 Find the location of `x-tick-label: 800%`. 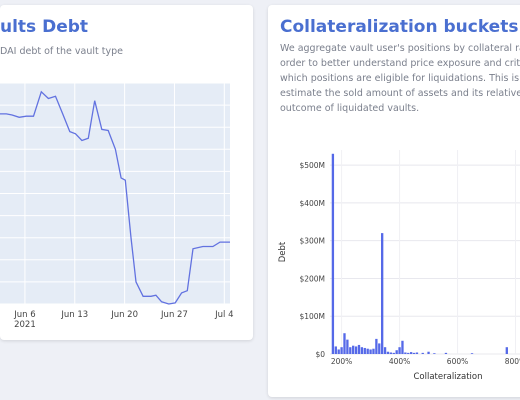

x-tick-label: 800% is located at coordinates (512, 361).